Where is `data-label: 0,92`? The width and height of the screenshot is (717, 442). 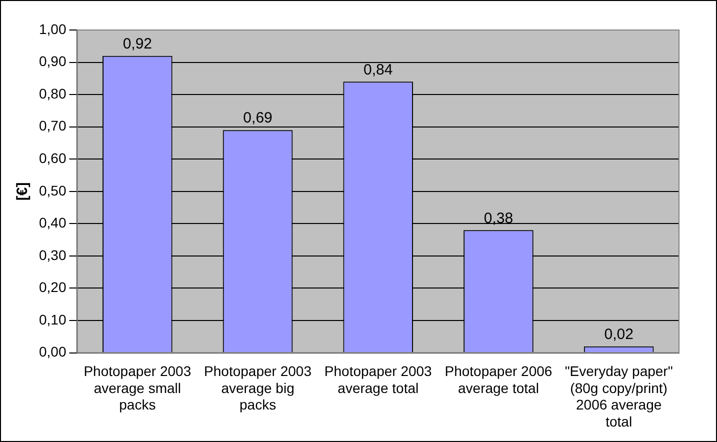
data-label: 0,92 is located at coordinates (137, 43).